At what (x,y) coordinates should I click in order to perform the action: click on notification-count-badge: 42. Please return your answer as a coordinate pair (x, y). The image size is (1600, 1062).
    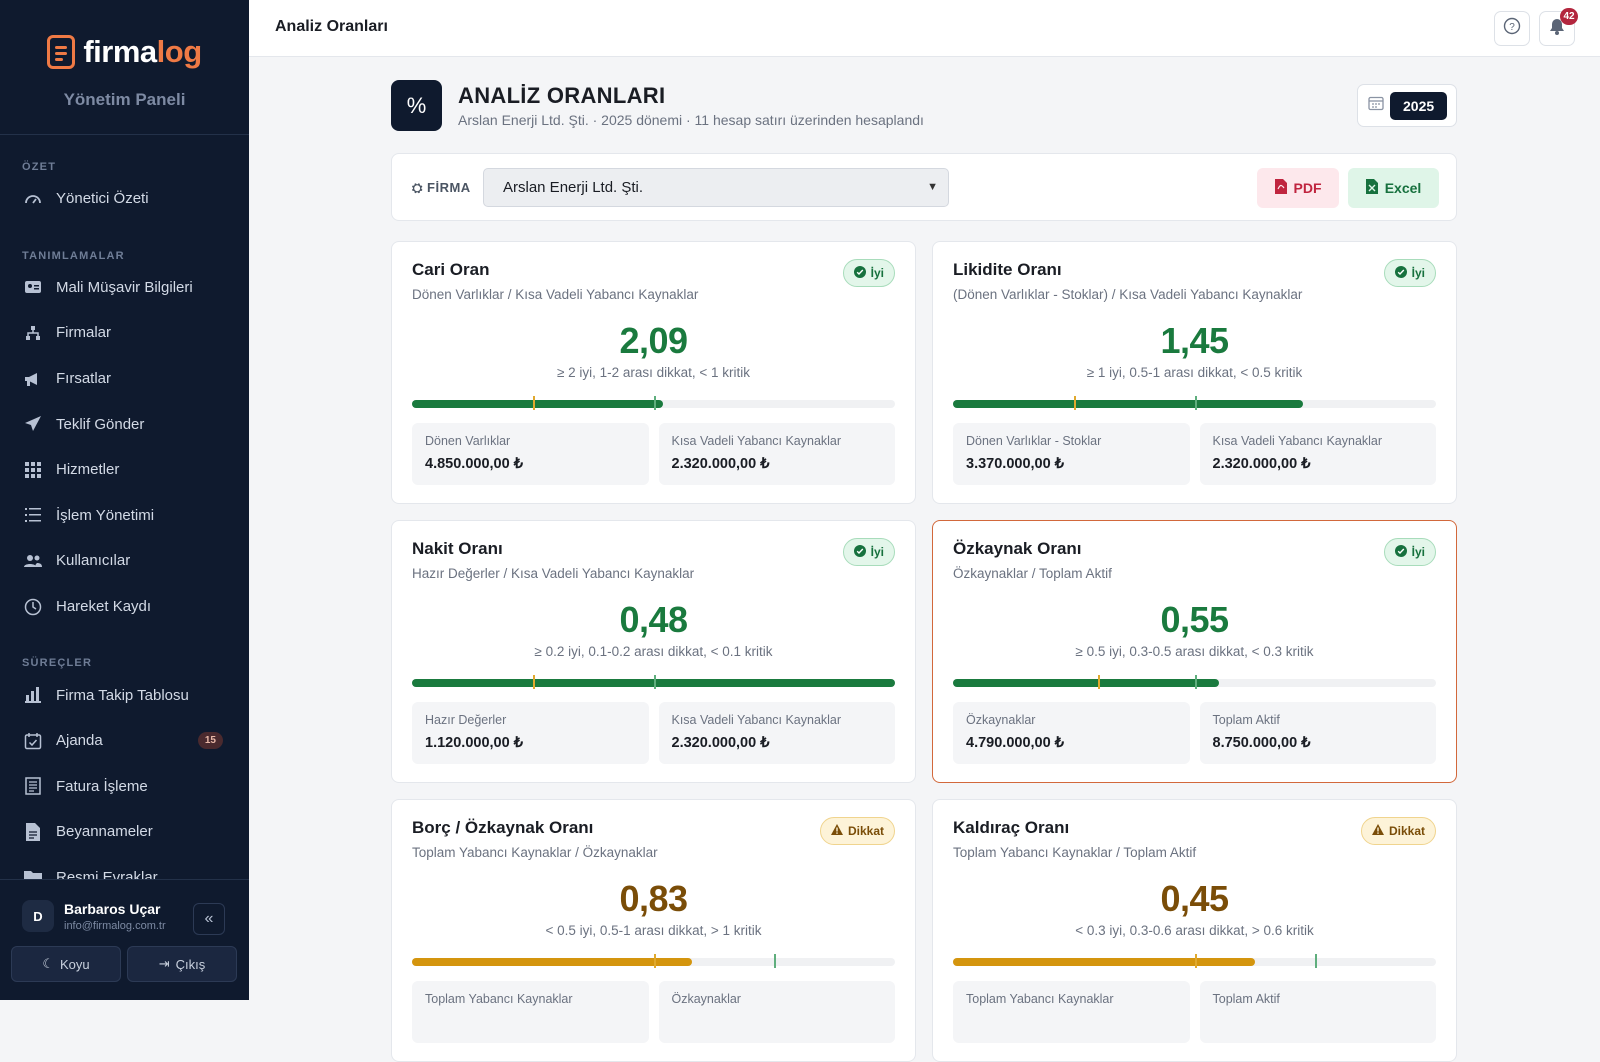
    Looking at the image, I should click on (1569, 16).